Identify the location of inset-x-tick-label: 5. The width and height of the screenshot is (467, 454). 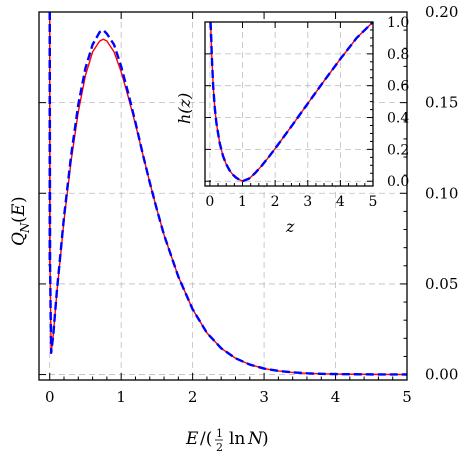
(373, 202).